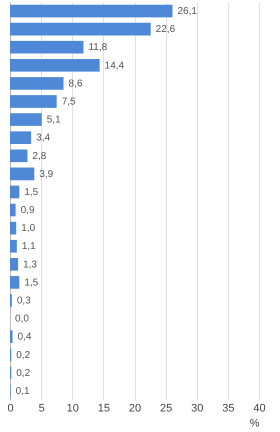 The image size is (280, 432). I want to click on x-tick-label: 10, so click(72, 408).